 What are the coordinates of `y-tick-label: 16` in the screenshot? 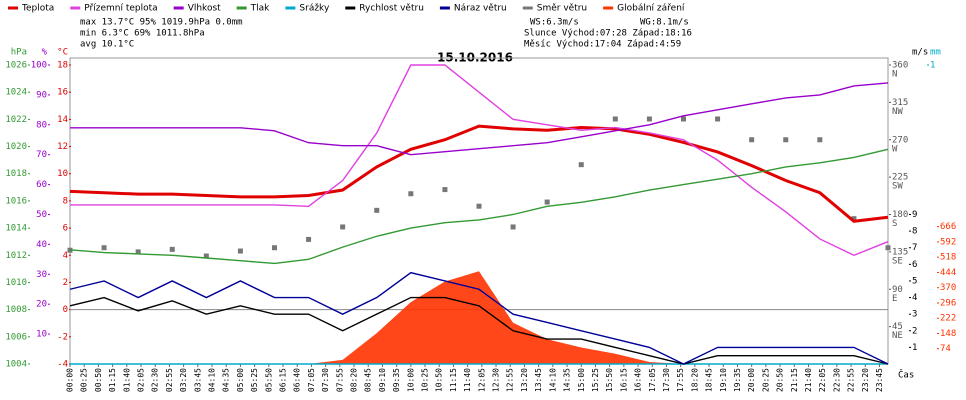 It's located at (62, 93).